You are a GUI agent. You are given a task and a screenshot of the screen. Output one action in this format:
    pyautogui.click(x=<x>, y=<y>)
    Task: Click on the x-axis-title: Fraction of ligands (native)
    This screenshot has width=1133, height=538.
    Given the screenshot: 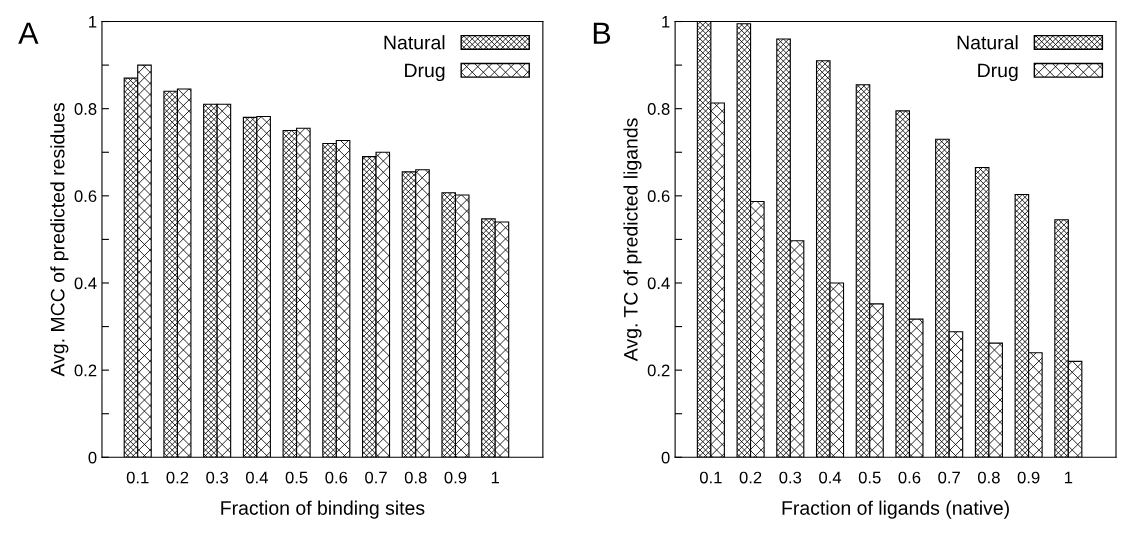 What is the action you would take?
    pyautogui.click(x=895, y=509)
    